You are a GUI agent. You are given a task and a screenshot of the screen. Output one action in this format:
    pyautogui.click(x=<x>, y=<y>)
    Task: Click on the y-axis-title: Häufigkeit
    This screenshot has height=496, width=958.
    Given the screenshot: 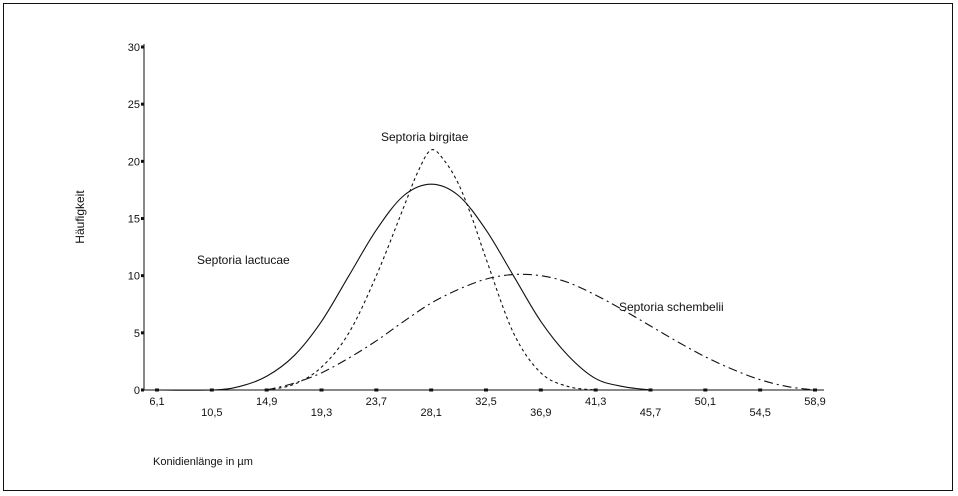 What is the action you would take?
    pyautogui.click(x=80, y=217)
    